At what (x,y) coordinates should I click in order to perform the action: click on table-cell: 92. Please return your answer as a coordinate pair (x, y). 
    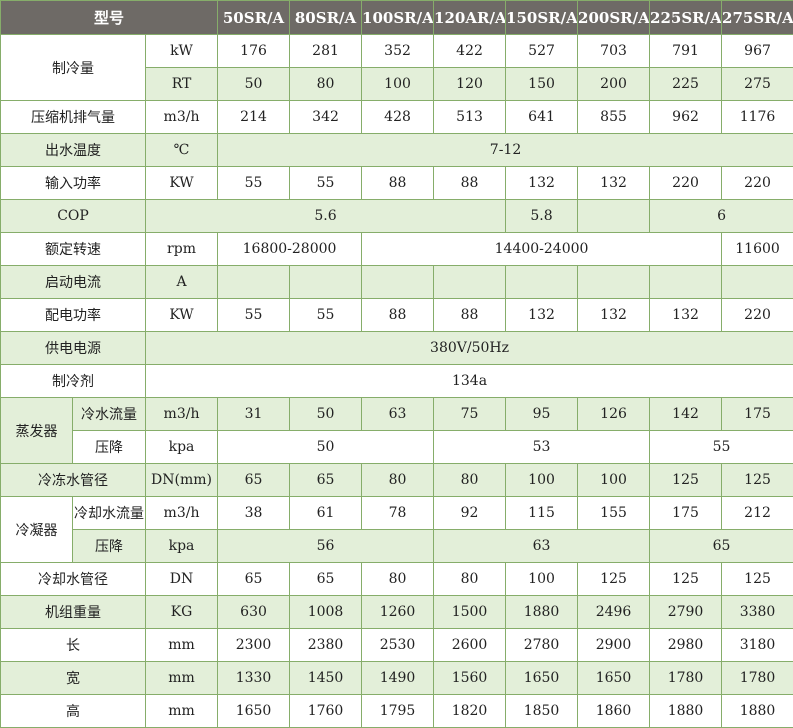
    Looking at the image, I should click on (470, 513).